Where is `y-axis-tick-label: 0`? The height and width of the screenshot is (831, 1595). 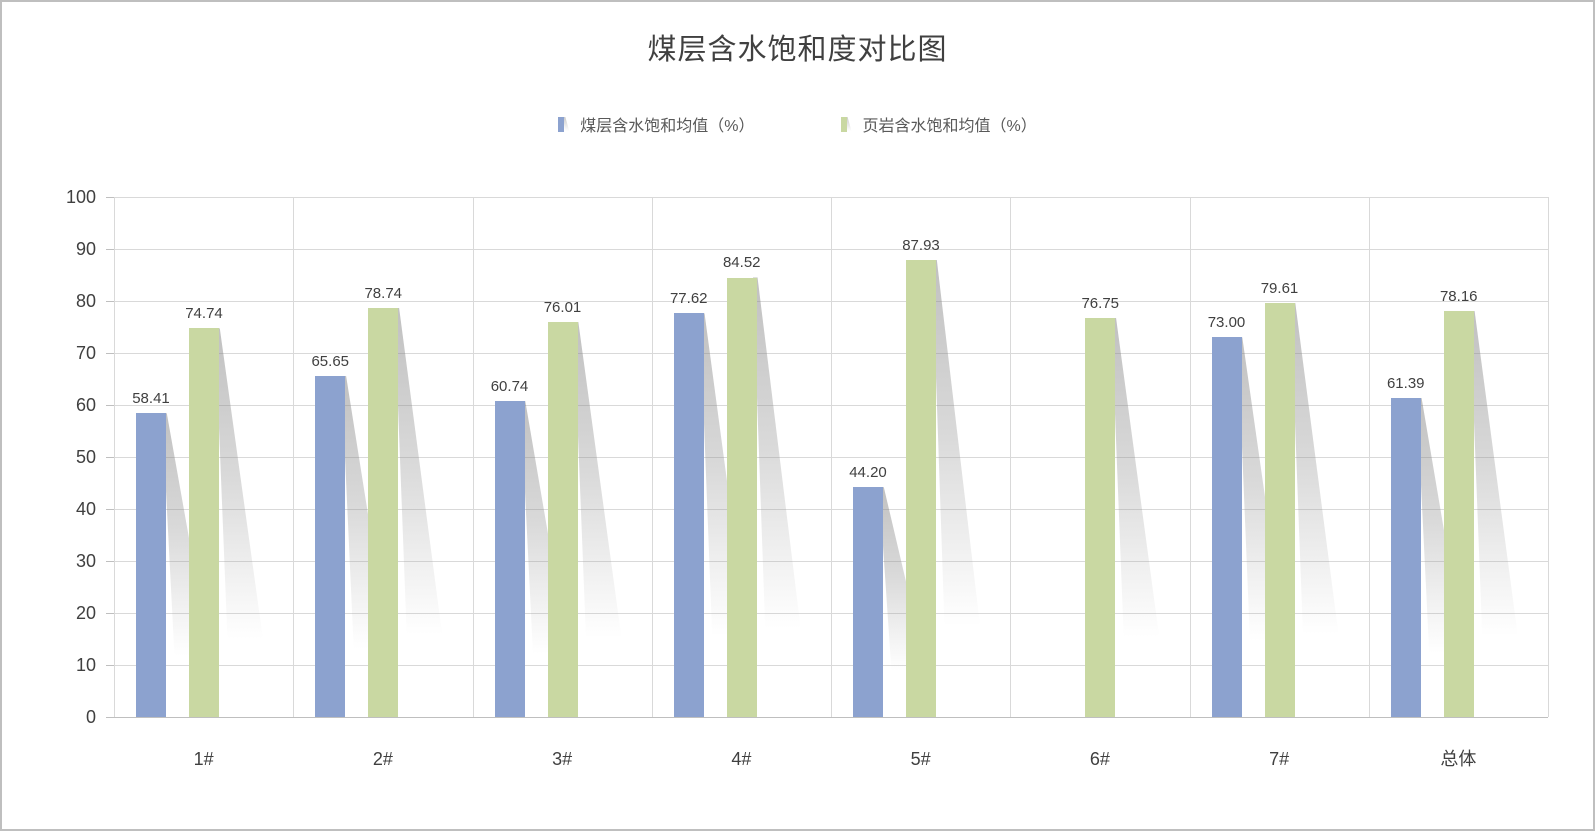 y-axis-tick-label: 0 is located at coordinates (90, 717).